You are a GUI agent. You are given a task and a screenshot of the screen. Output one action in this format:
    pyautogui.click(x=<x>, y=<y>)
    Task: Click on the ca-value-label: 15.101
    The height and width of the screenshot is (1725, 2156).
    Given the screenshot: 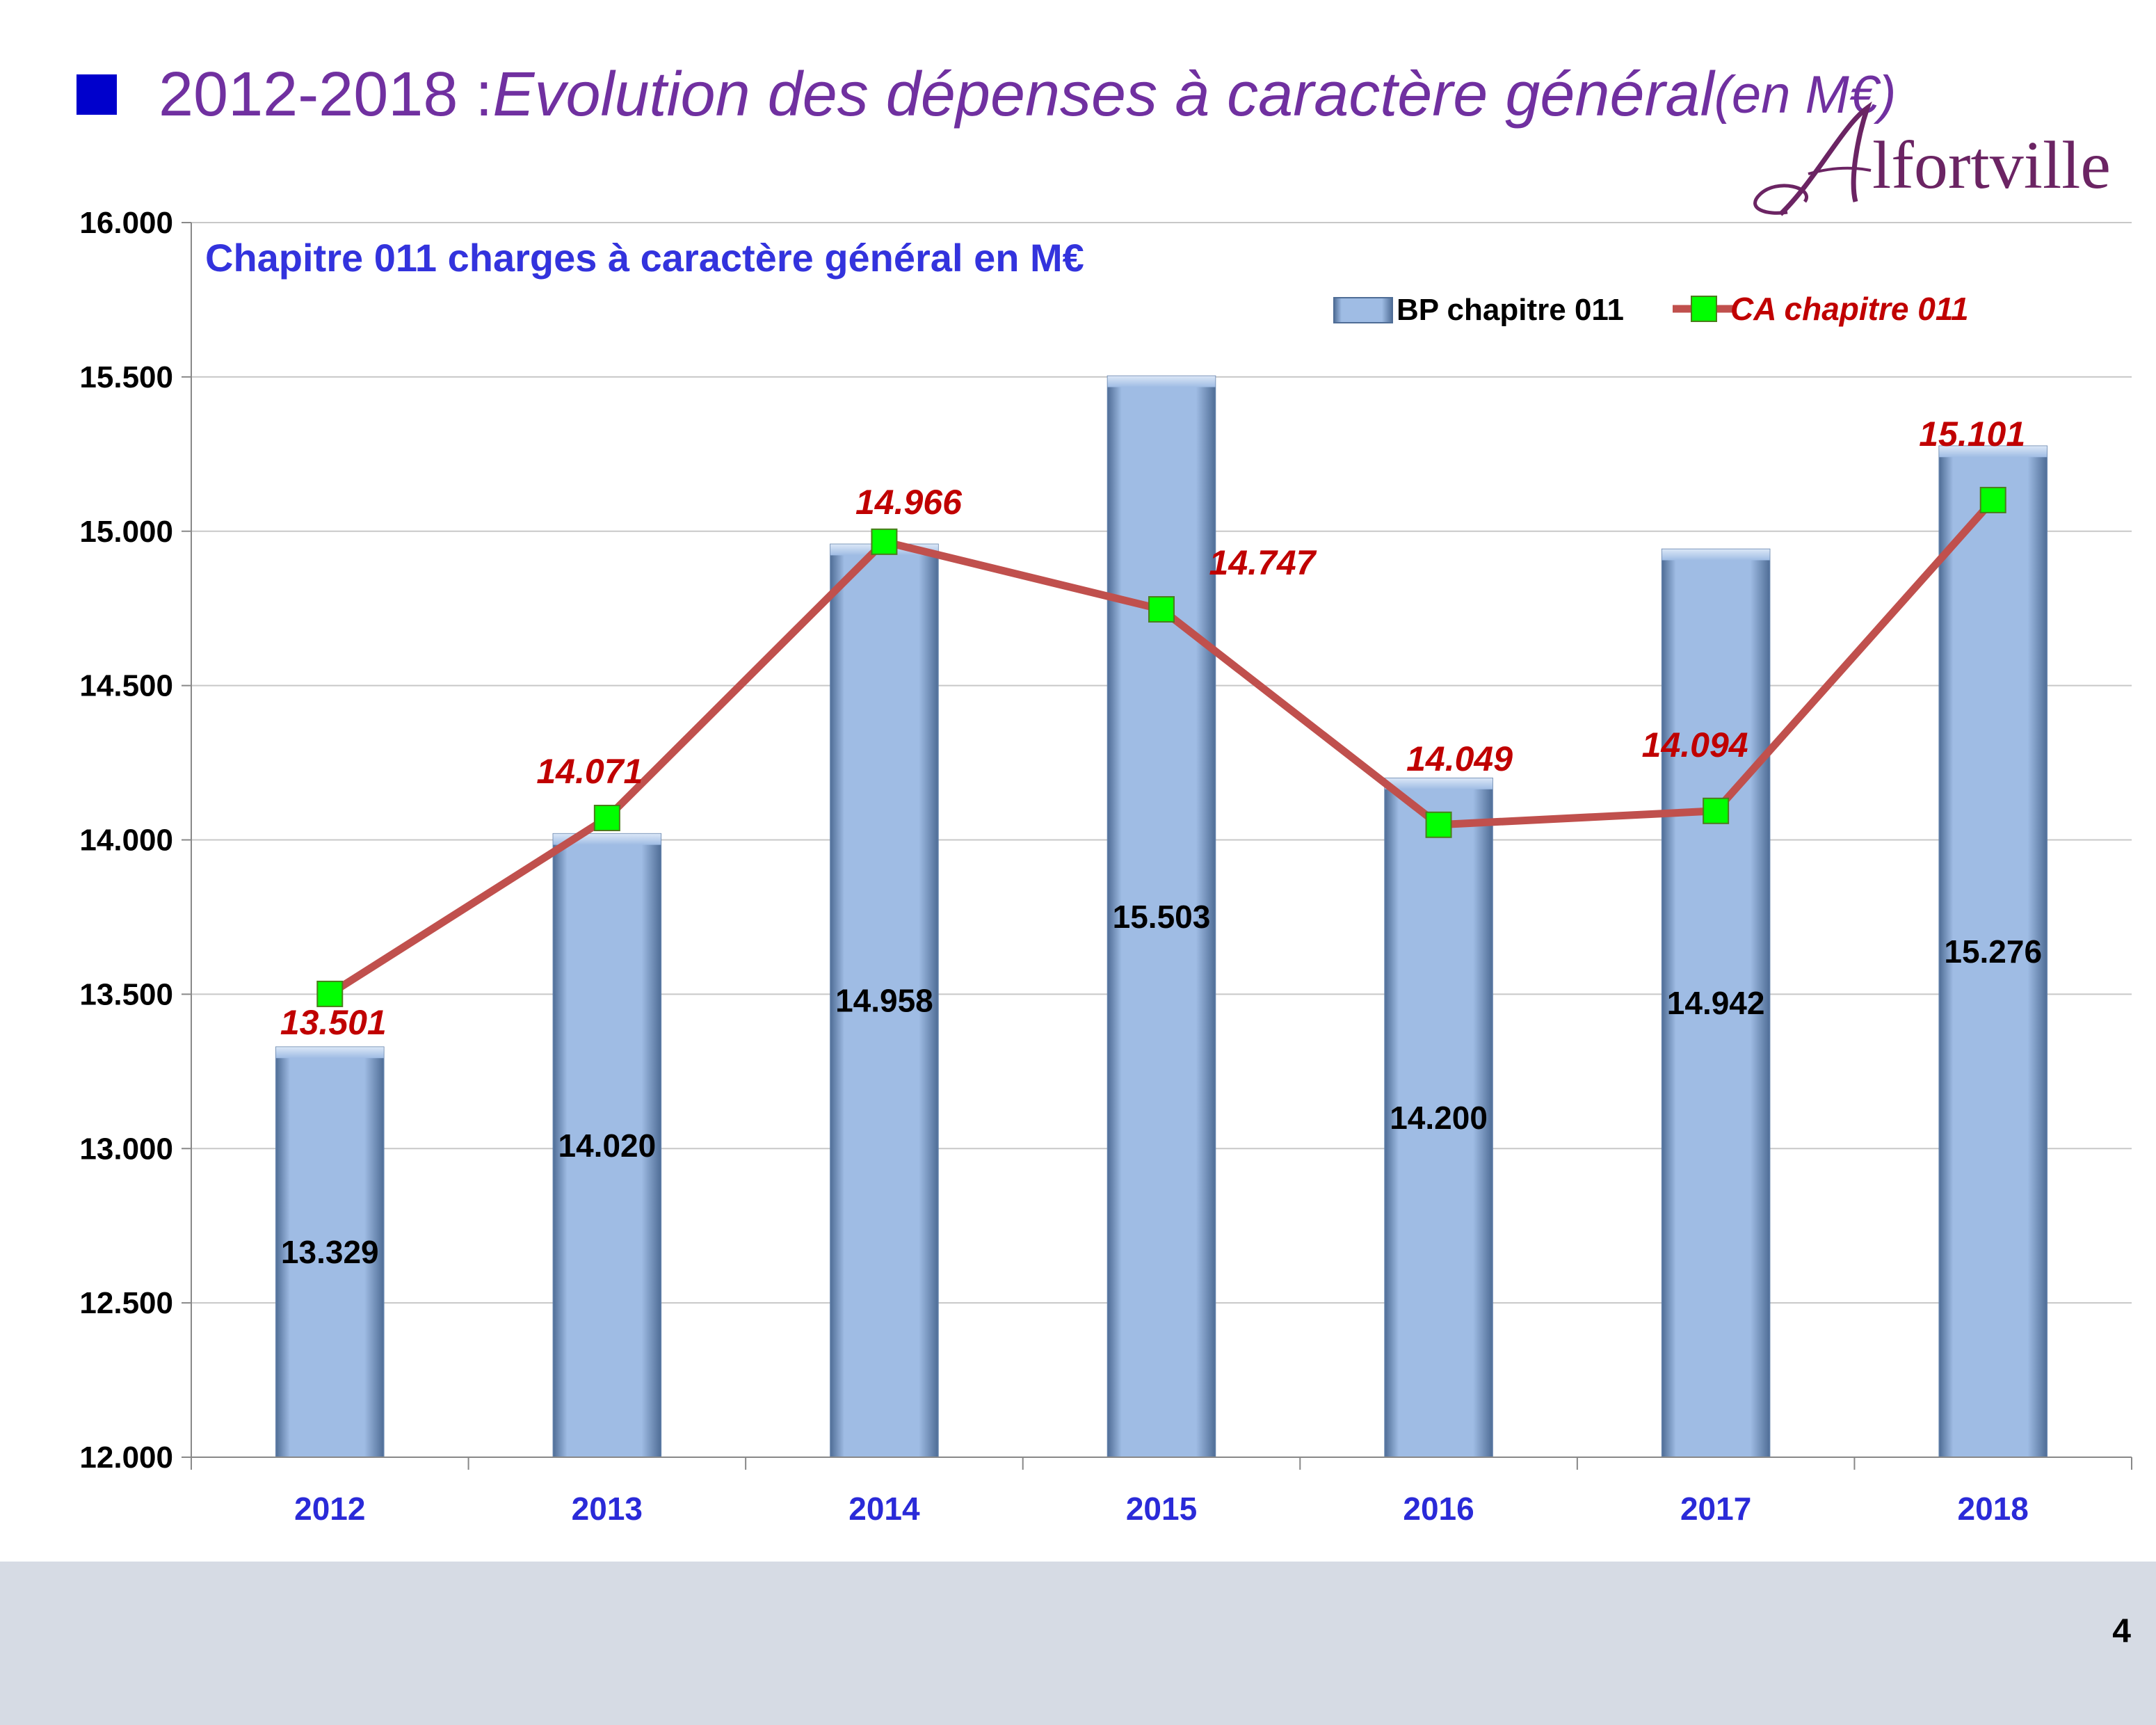 What is the action you would take?
    pyautogui.click(x=1972, y=434)
    